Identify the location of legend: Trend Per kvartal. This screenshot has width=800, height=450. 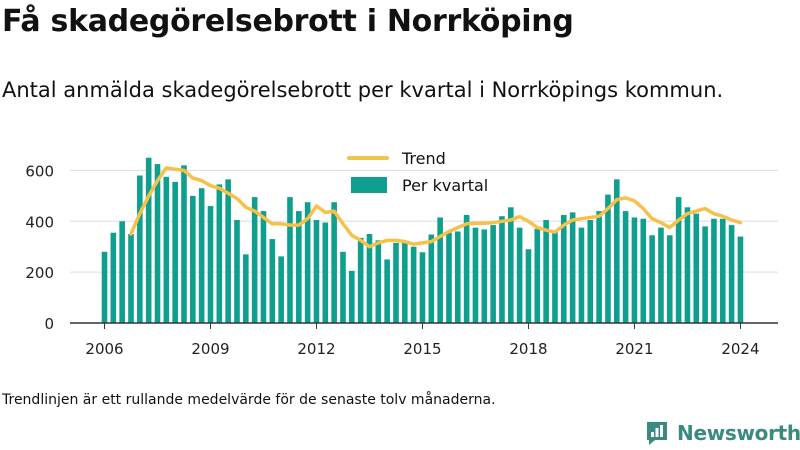
(417, 172).